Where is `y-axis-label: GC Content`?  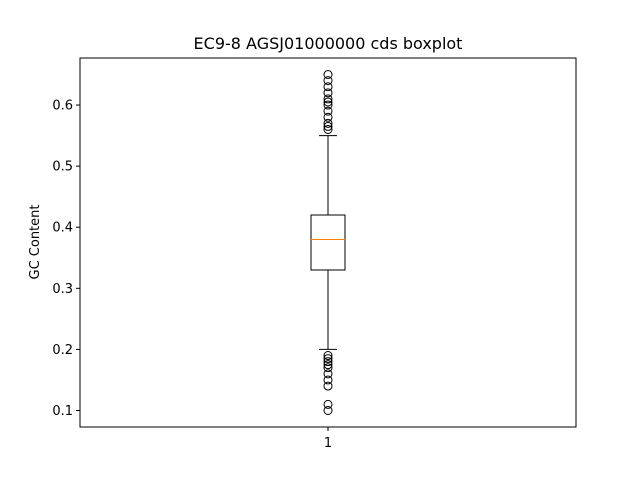 y-axis-label: GC Content is located at coordinates (35, 242).